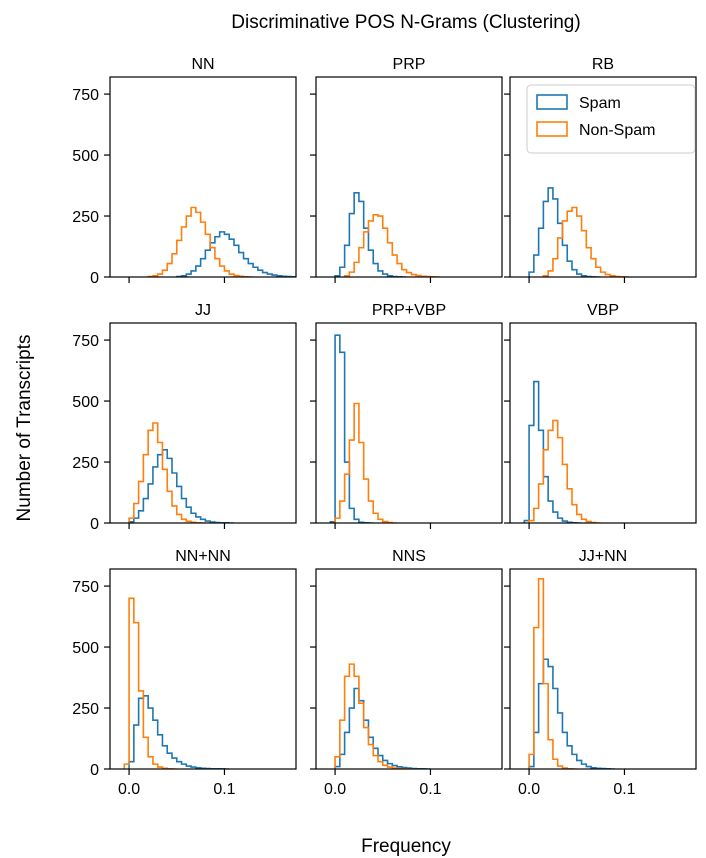 This screenshot has width=706, height=858. What do you see at coordinates (409, 310) in the screenshot?
I see `panel-title: PRP+VBP` at bounding box center [409, 310].